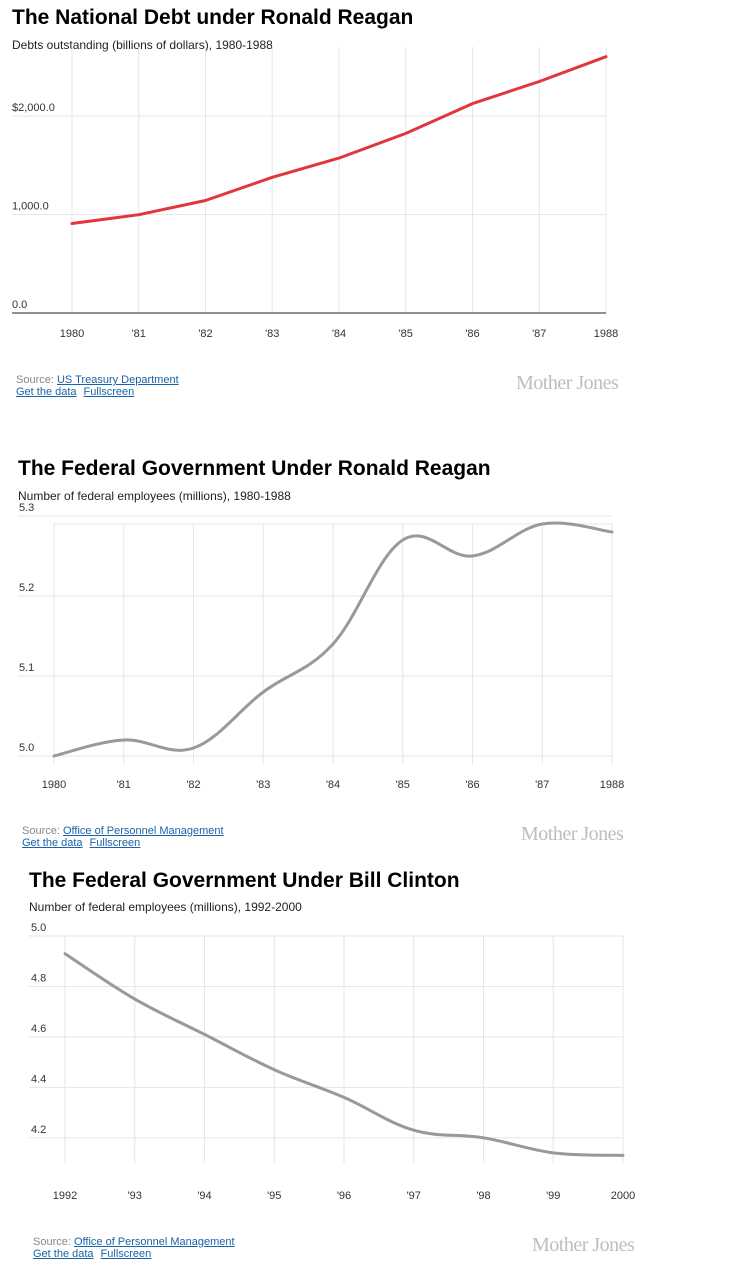 The width and height of the screenshot is (740, 1270). What do you see at coordinates (38, 1079) in the screenshot?
I see `y-tick-label: 4.4` at bounding box center [38, 1079].